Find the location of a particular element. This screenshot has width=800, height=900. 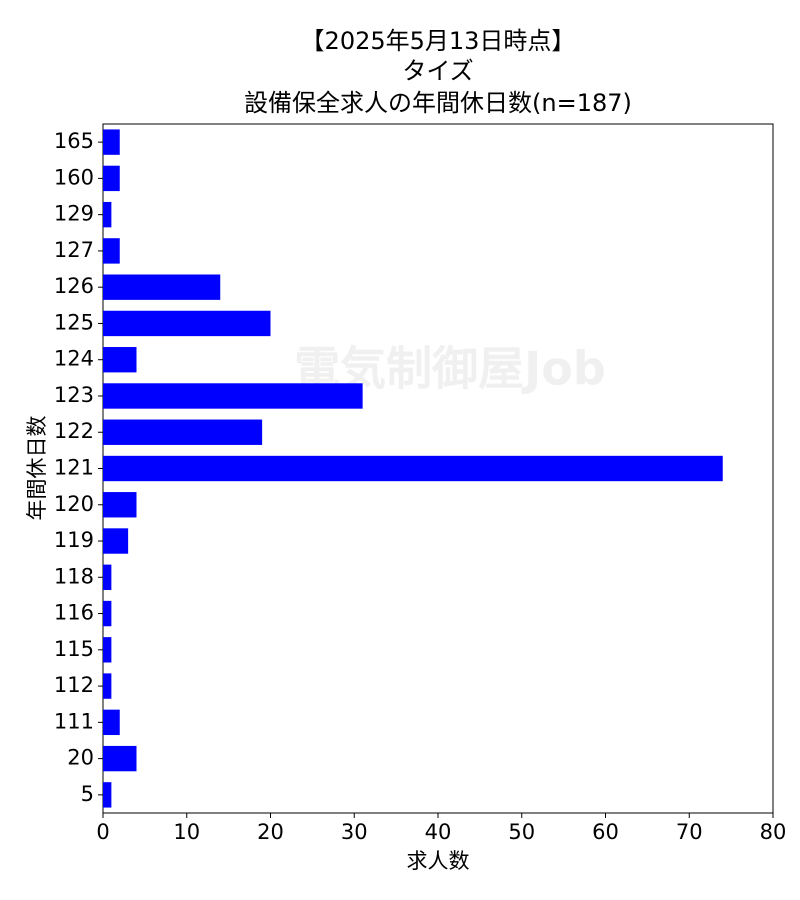

y-tick-label: 118 is located at coordinates (74, 576).